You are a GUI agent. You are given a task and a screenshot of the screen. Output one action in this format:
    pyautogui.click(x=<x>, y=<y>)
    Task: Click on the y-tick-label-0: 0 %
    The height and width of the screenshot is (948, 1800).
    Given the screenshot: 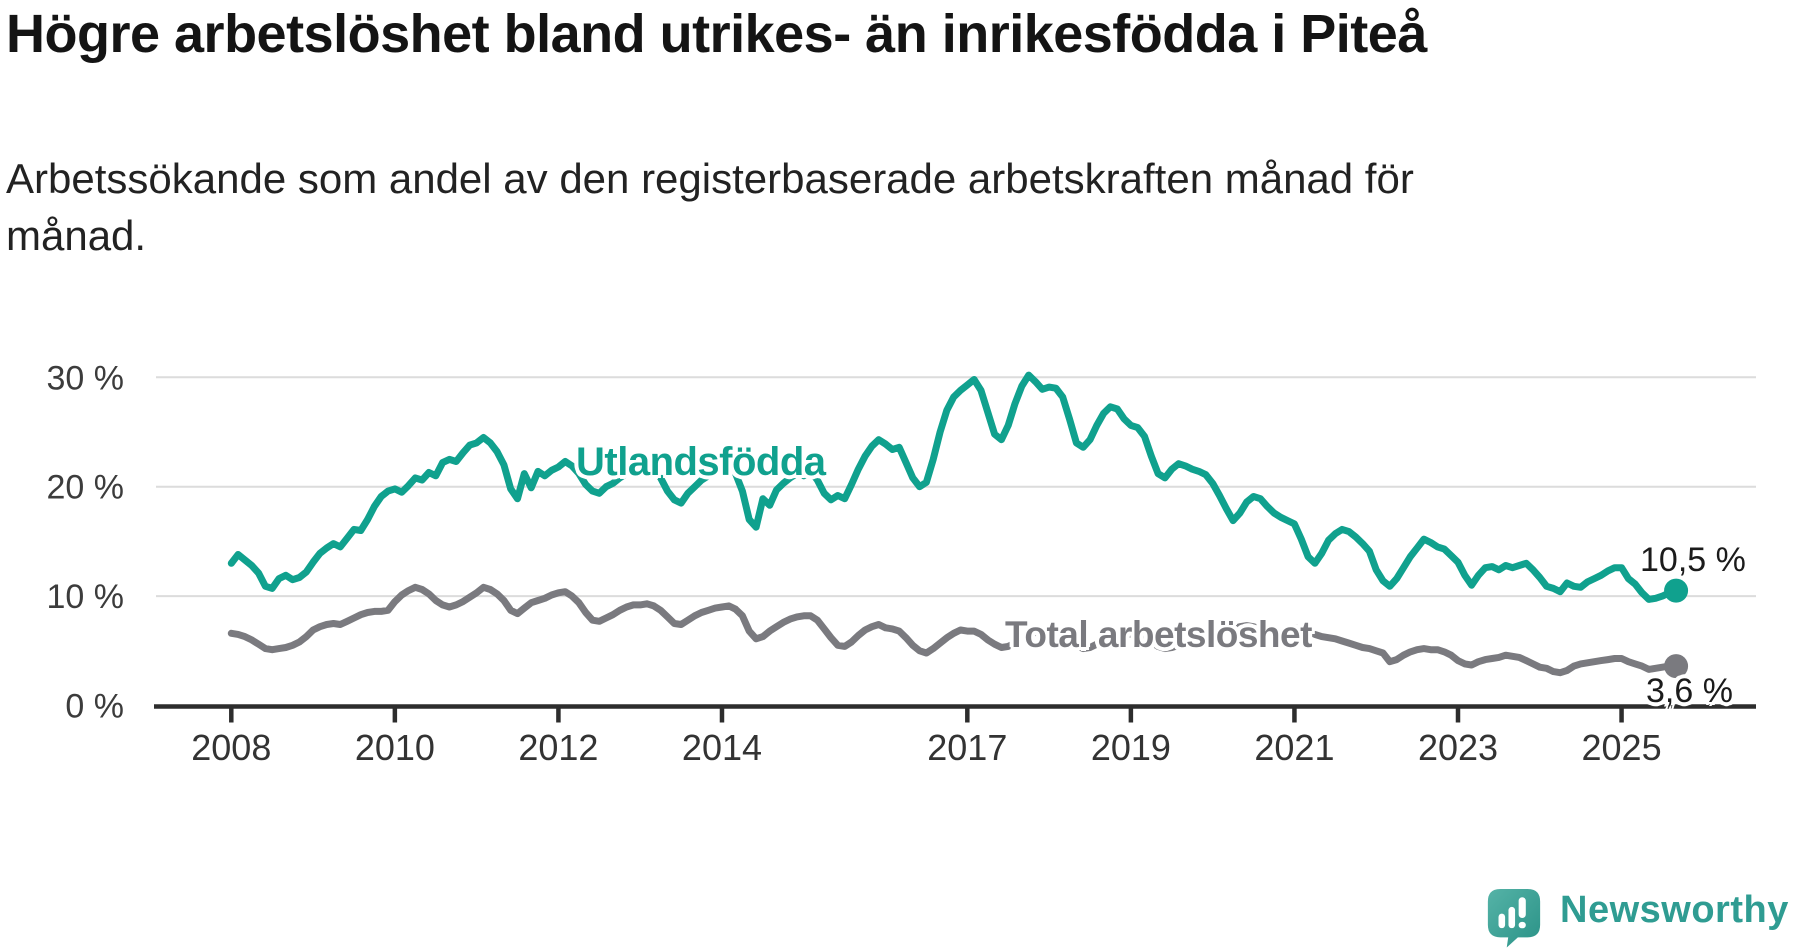 What is the action you would take?
    pyautogui.click(x=94, y=707)
    